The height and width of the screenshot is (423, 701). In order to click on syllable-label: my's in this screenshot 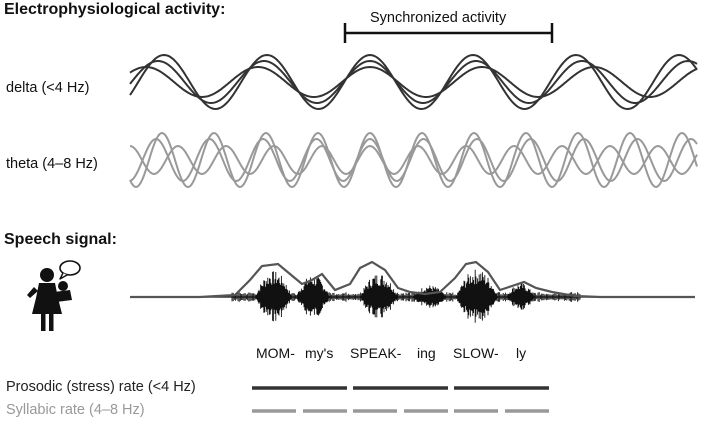, I will do `click(319, 353)`.